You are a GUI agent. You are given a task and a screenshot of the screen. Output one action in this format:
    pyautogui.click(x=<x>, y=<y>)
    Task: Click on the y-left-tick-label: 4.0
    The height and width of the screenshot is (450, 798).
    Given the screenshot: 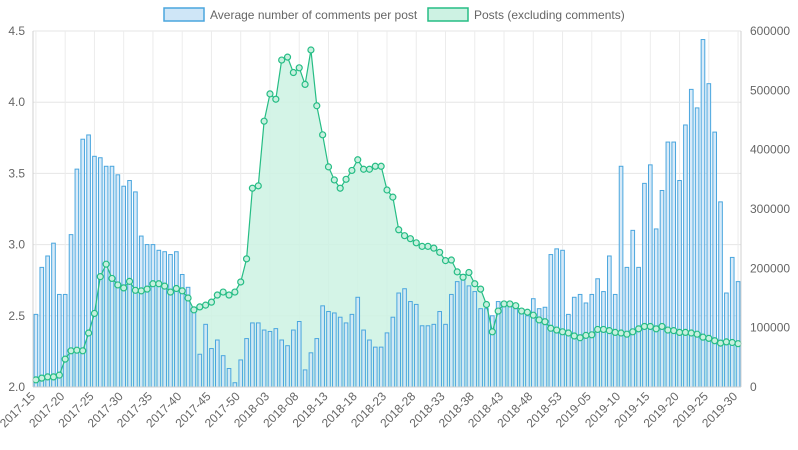 What is the action you would take?
    pyautogui.click(x=16, y=102)
    